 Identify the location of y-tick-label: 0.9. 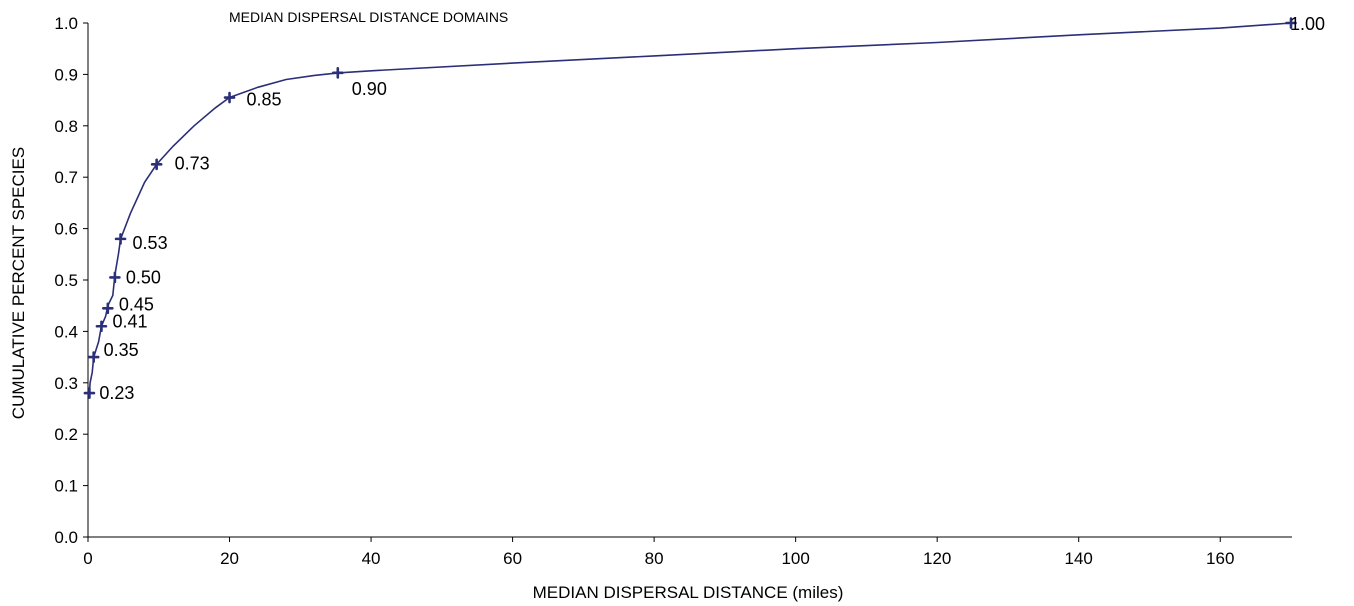
(66, 74).